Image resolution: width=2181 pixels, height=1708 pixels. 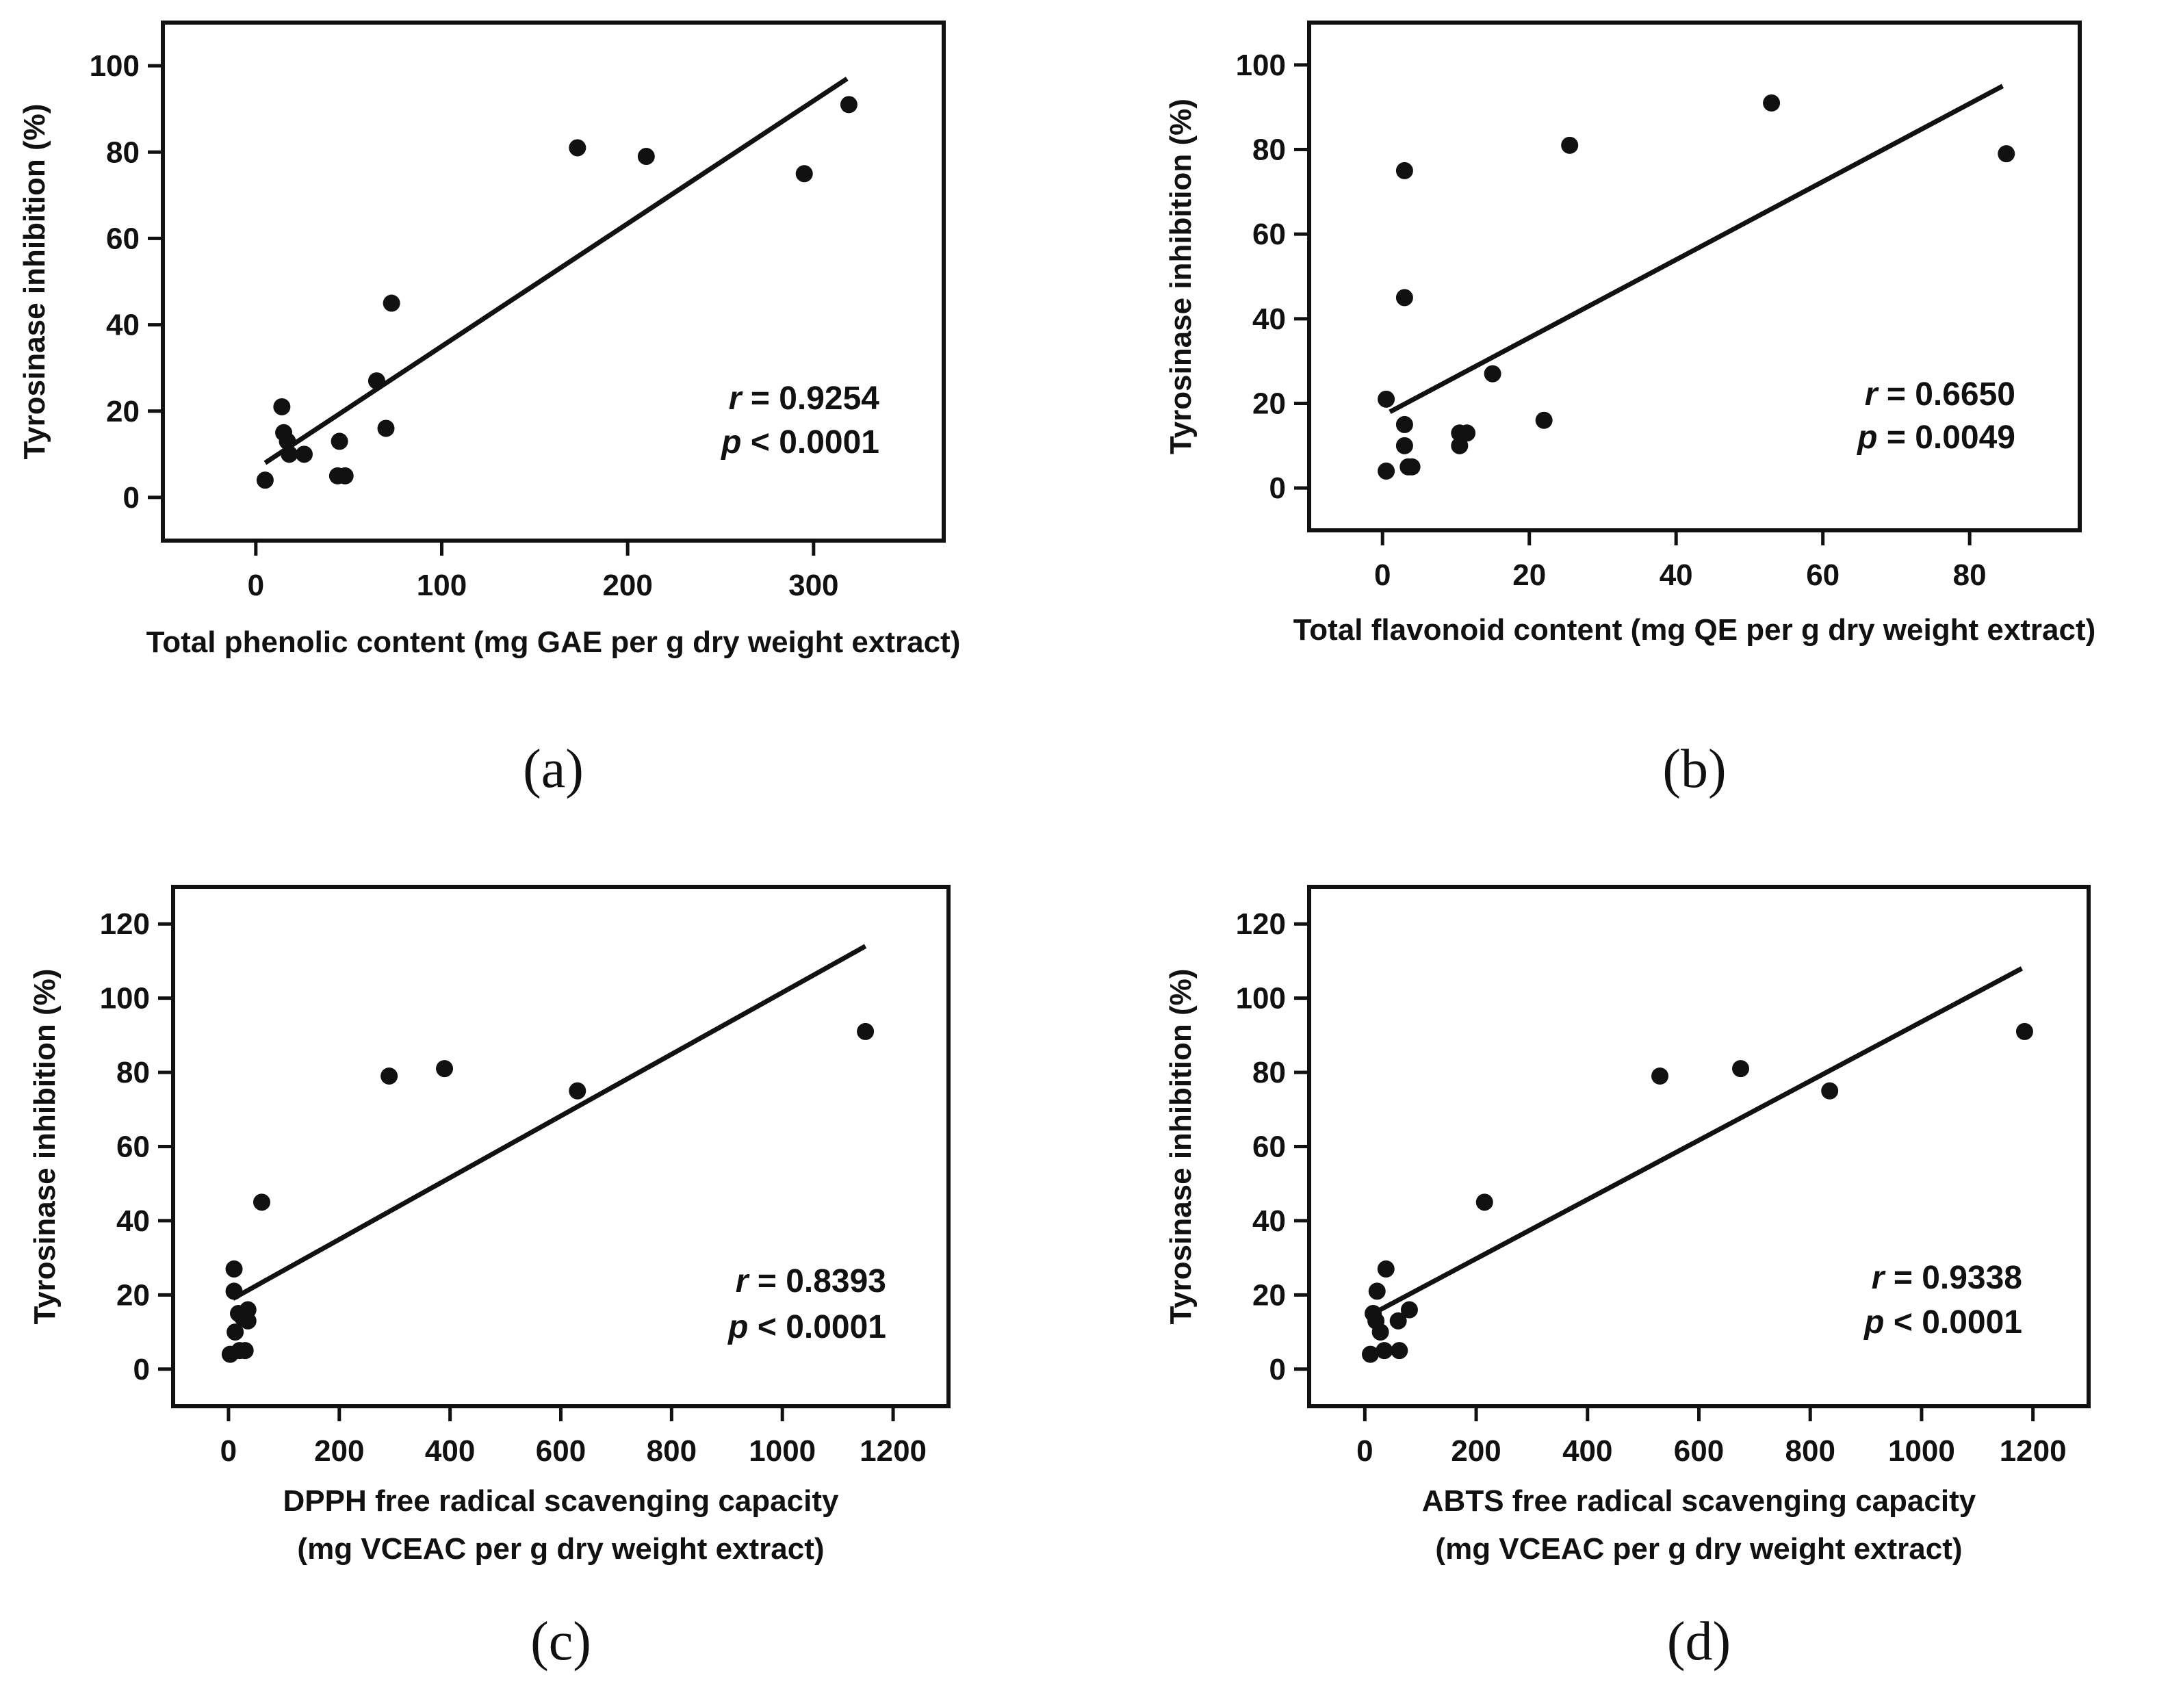 I want to click on x-axis-title: (mg VCEAC per g dry weight extract), so click(x=560, y=1549).